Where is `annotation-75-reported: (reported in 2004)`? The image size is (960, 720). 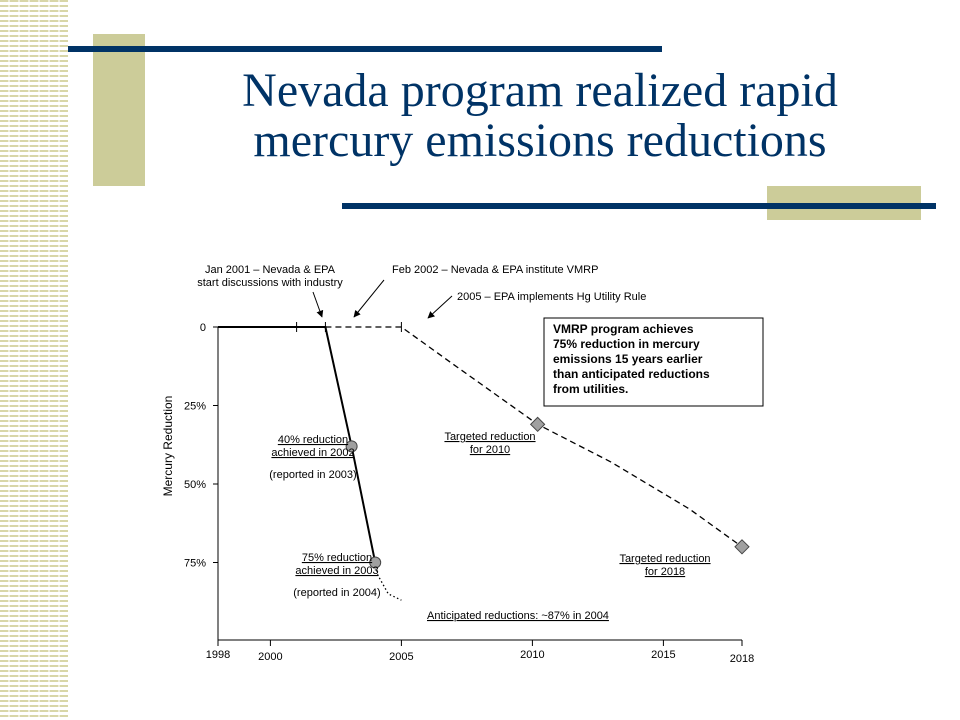 annotation-75-reported: (reported in 2004) is located at coordinates (336, 593).